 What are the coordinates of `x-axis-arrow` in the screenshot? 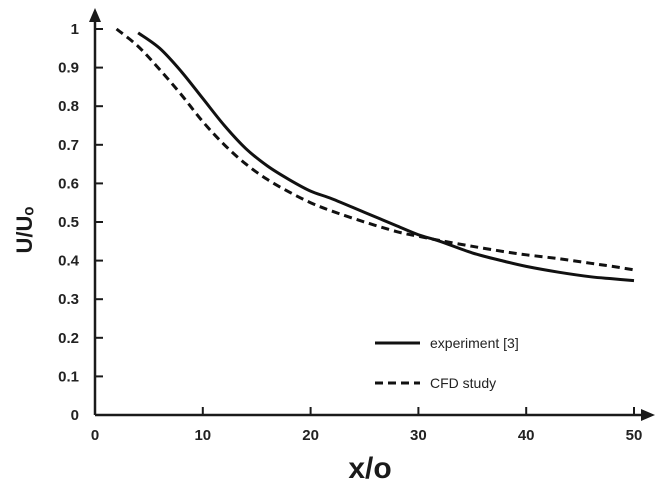 It's located at (648, 415).